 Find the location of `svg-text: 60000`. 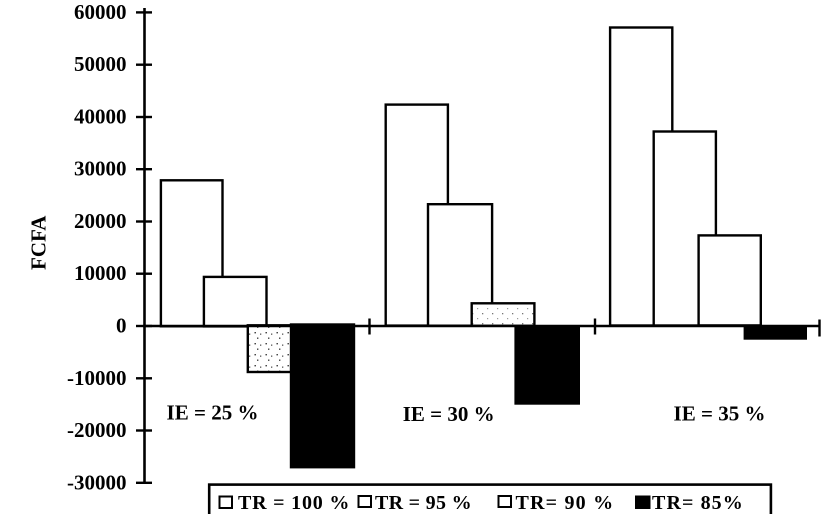

svg-text: 60000 is located at coordinates (100, 12).